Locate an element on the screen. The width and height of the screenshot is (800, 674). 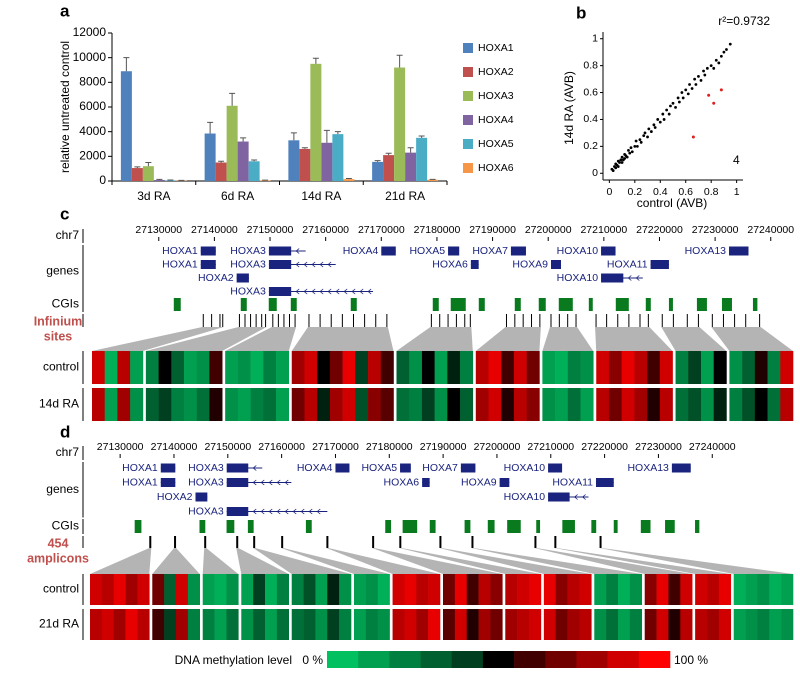
highlight-point is located at coordinates (721, 90).